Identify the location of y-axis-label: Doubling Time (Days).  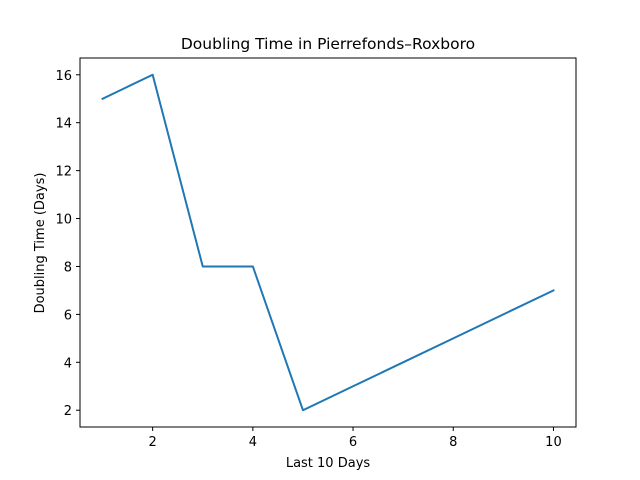
(40, 243).